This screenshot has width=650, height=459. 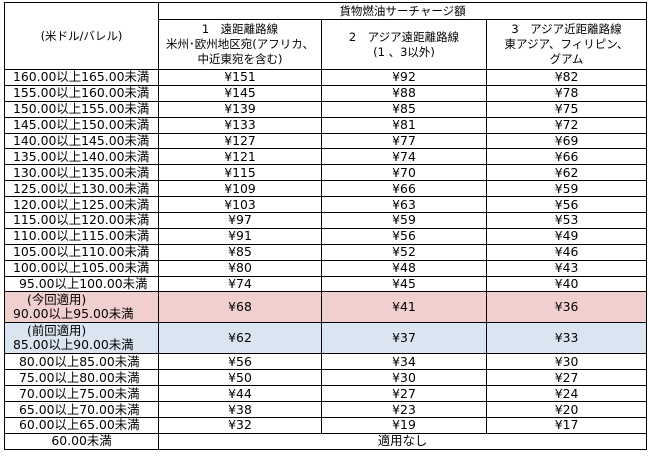 I want to click on table-row: 155.00以上160.00未満 ¥145 ¥88 ¥78, so click(x=326, y=93).